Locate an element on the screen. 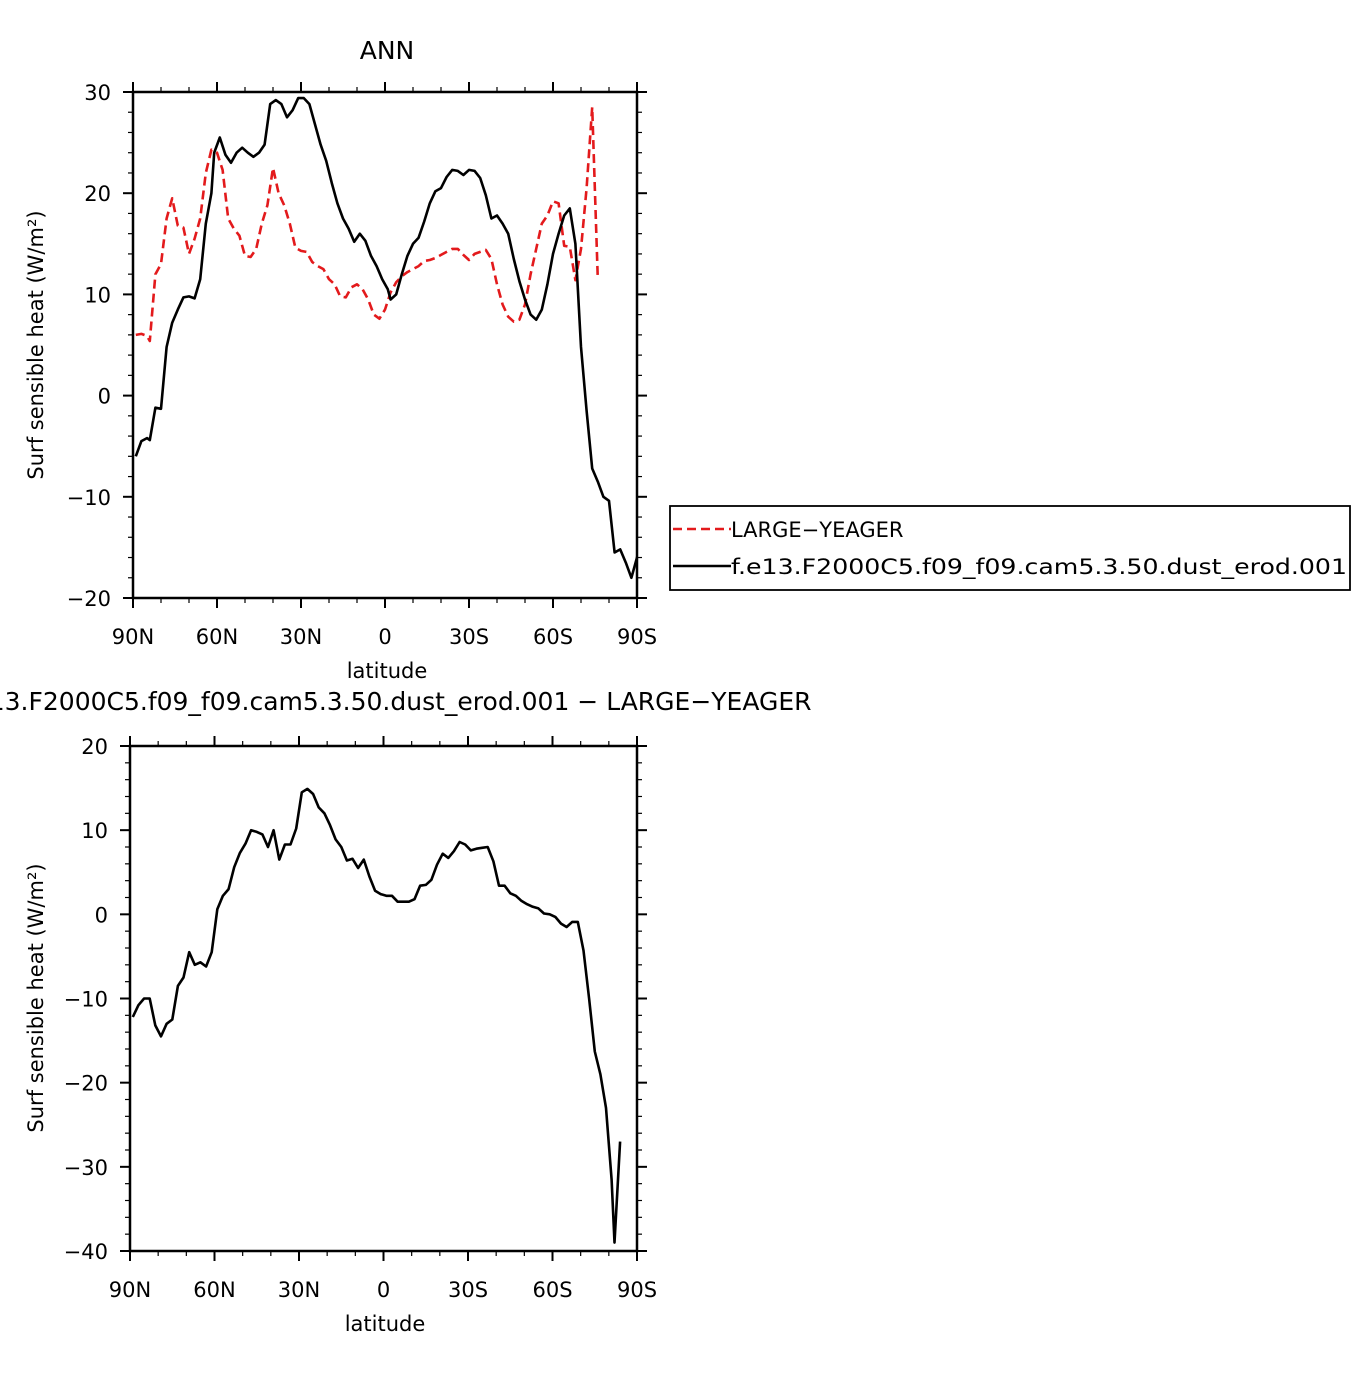  series-line-difference is located at coordinates (376, 1015).